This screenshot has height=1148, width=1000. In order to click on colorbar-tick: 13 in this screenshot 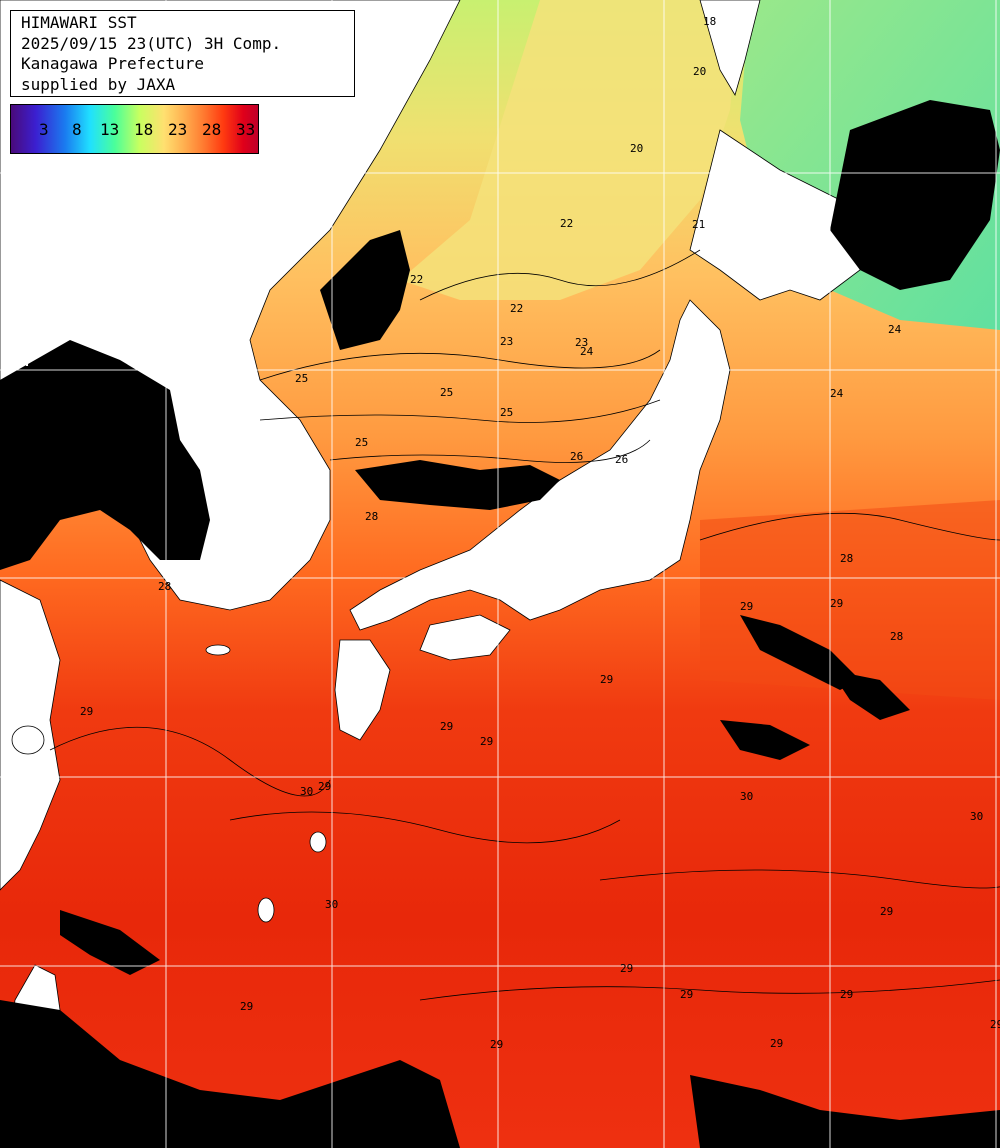, I will do `click(110, 129)`.